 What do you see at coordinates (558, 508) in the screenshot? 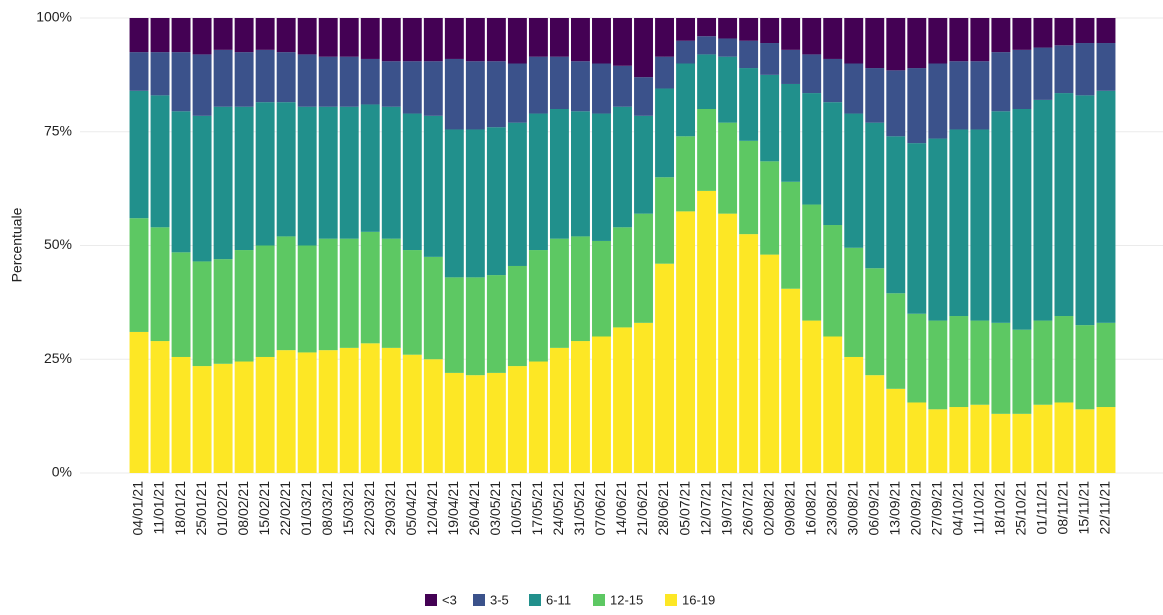
I see `x-tick-label: 24/05/21` at bounding box center [558, 508].